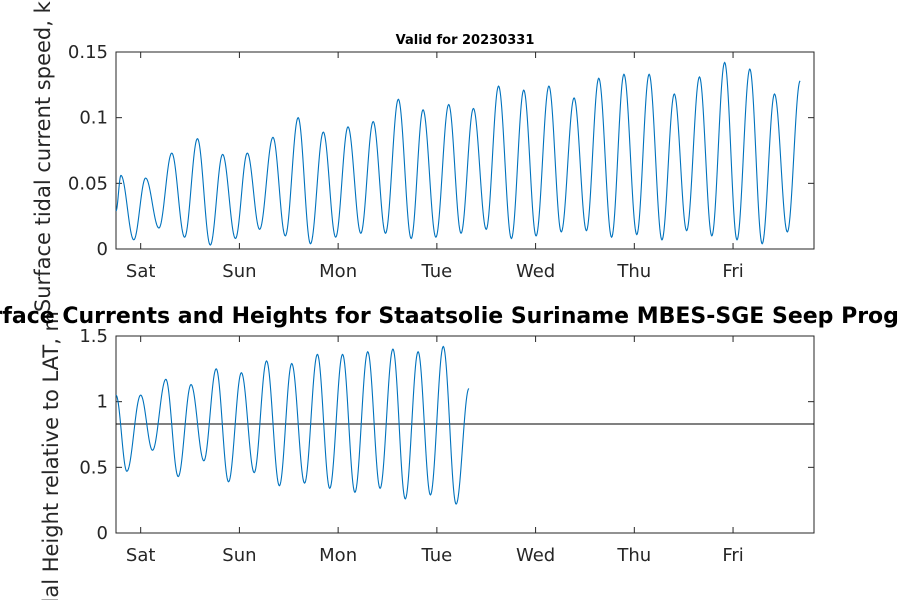 The image size is (900, 600). What do you see at coordinates (43, 156) in the screenshot?
I see `current-y-axis-label: Surface tidal current speed, kn` at bounding box center [43, 156].